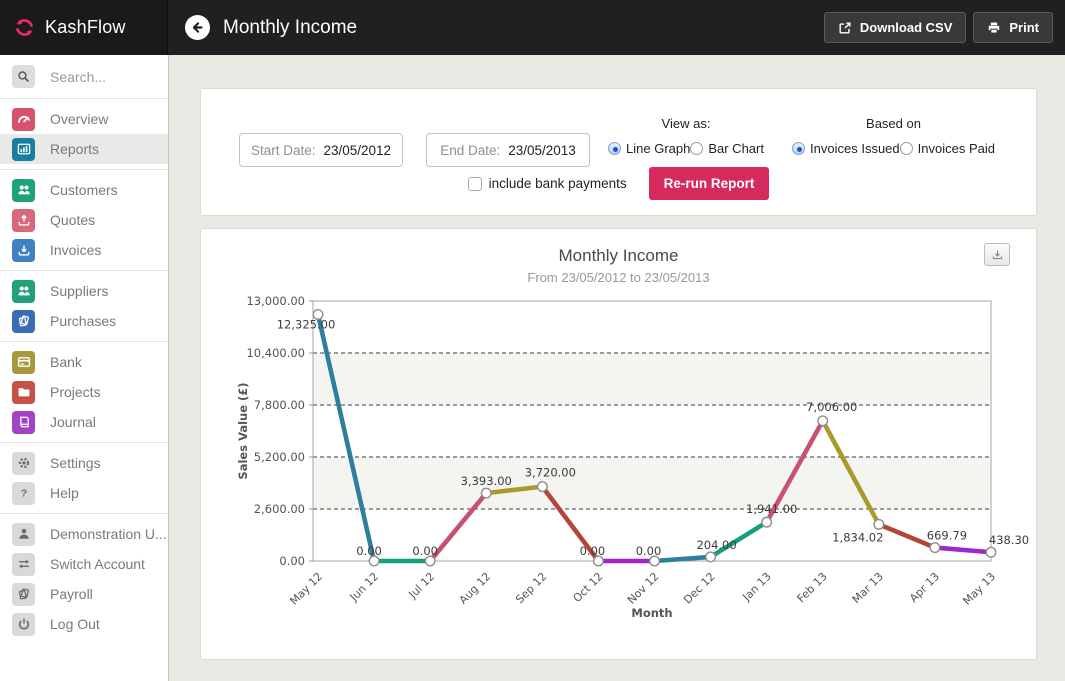 This screenshot has height=681, width=1065. I want to click on back-button, so click(197, 27).